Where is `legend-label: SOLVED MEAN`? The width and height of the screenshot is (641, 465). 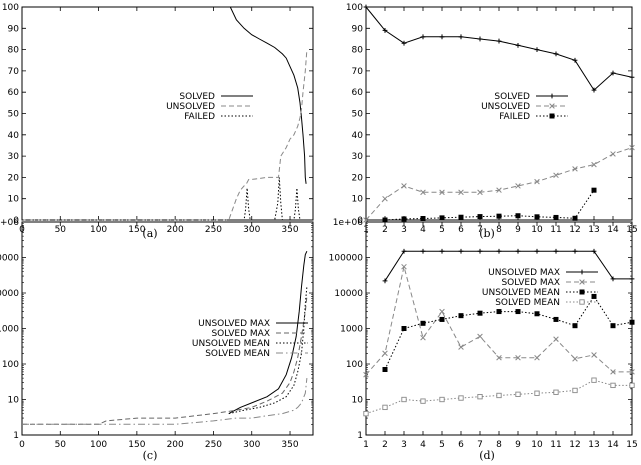 legend-label: SOLVED MEAN is located at coordinates (527, 303).